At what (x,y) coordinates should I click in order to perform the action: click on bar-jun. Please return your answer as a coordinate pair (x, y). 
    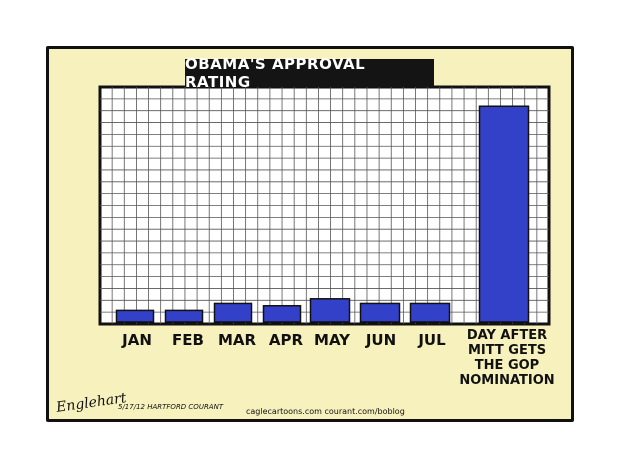
    Looking at the image, I should click on (380, 312).